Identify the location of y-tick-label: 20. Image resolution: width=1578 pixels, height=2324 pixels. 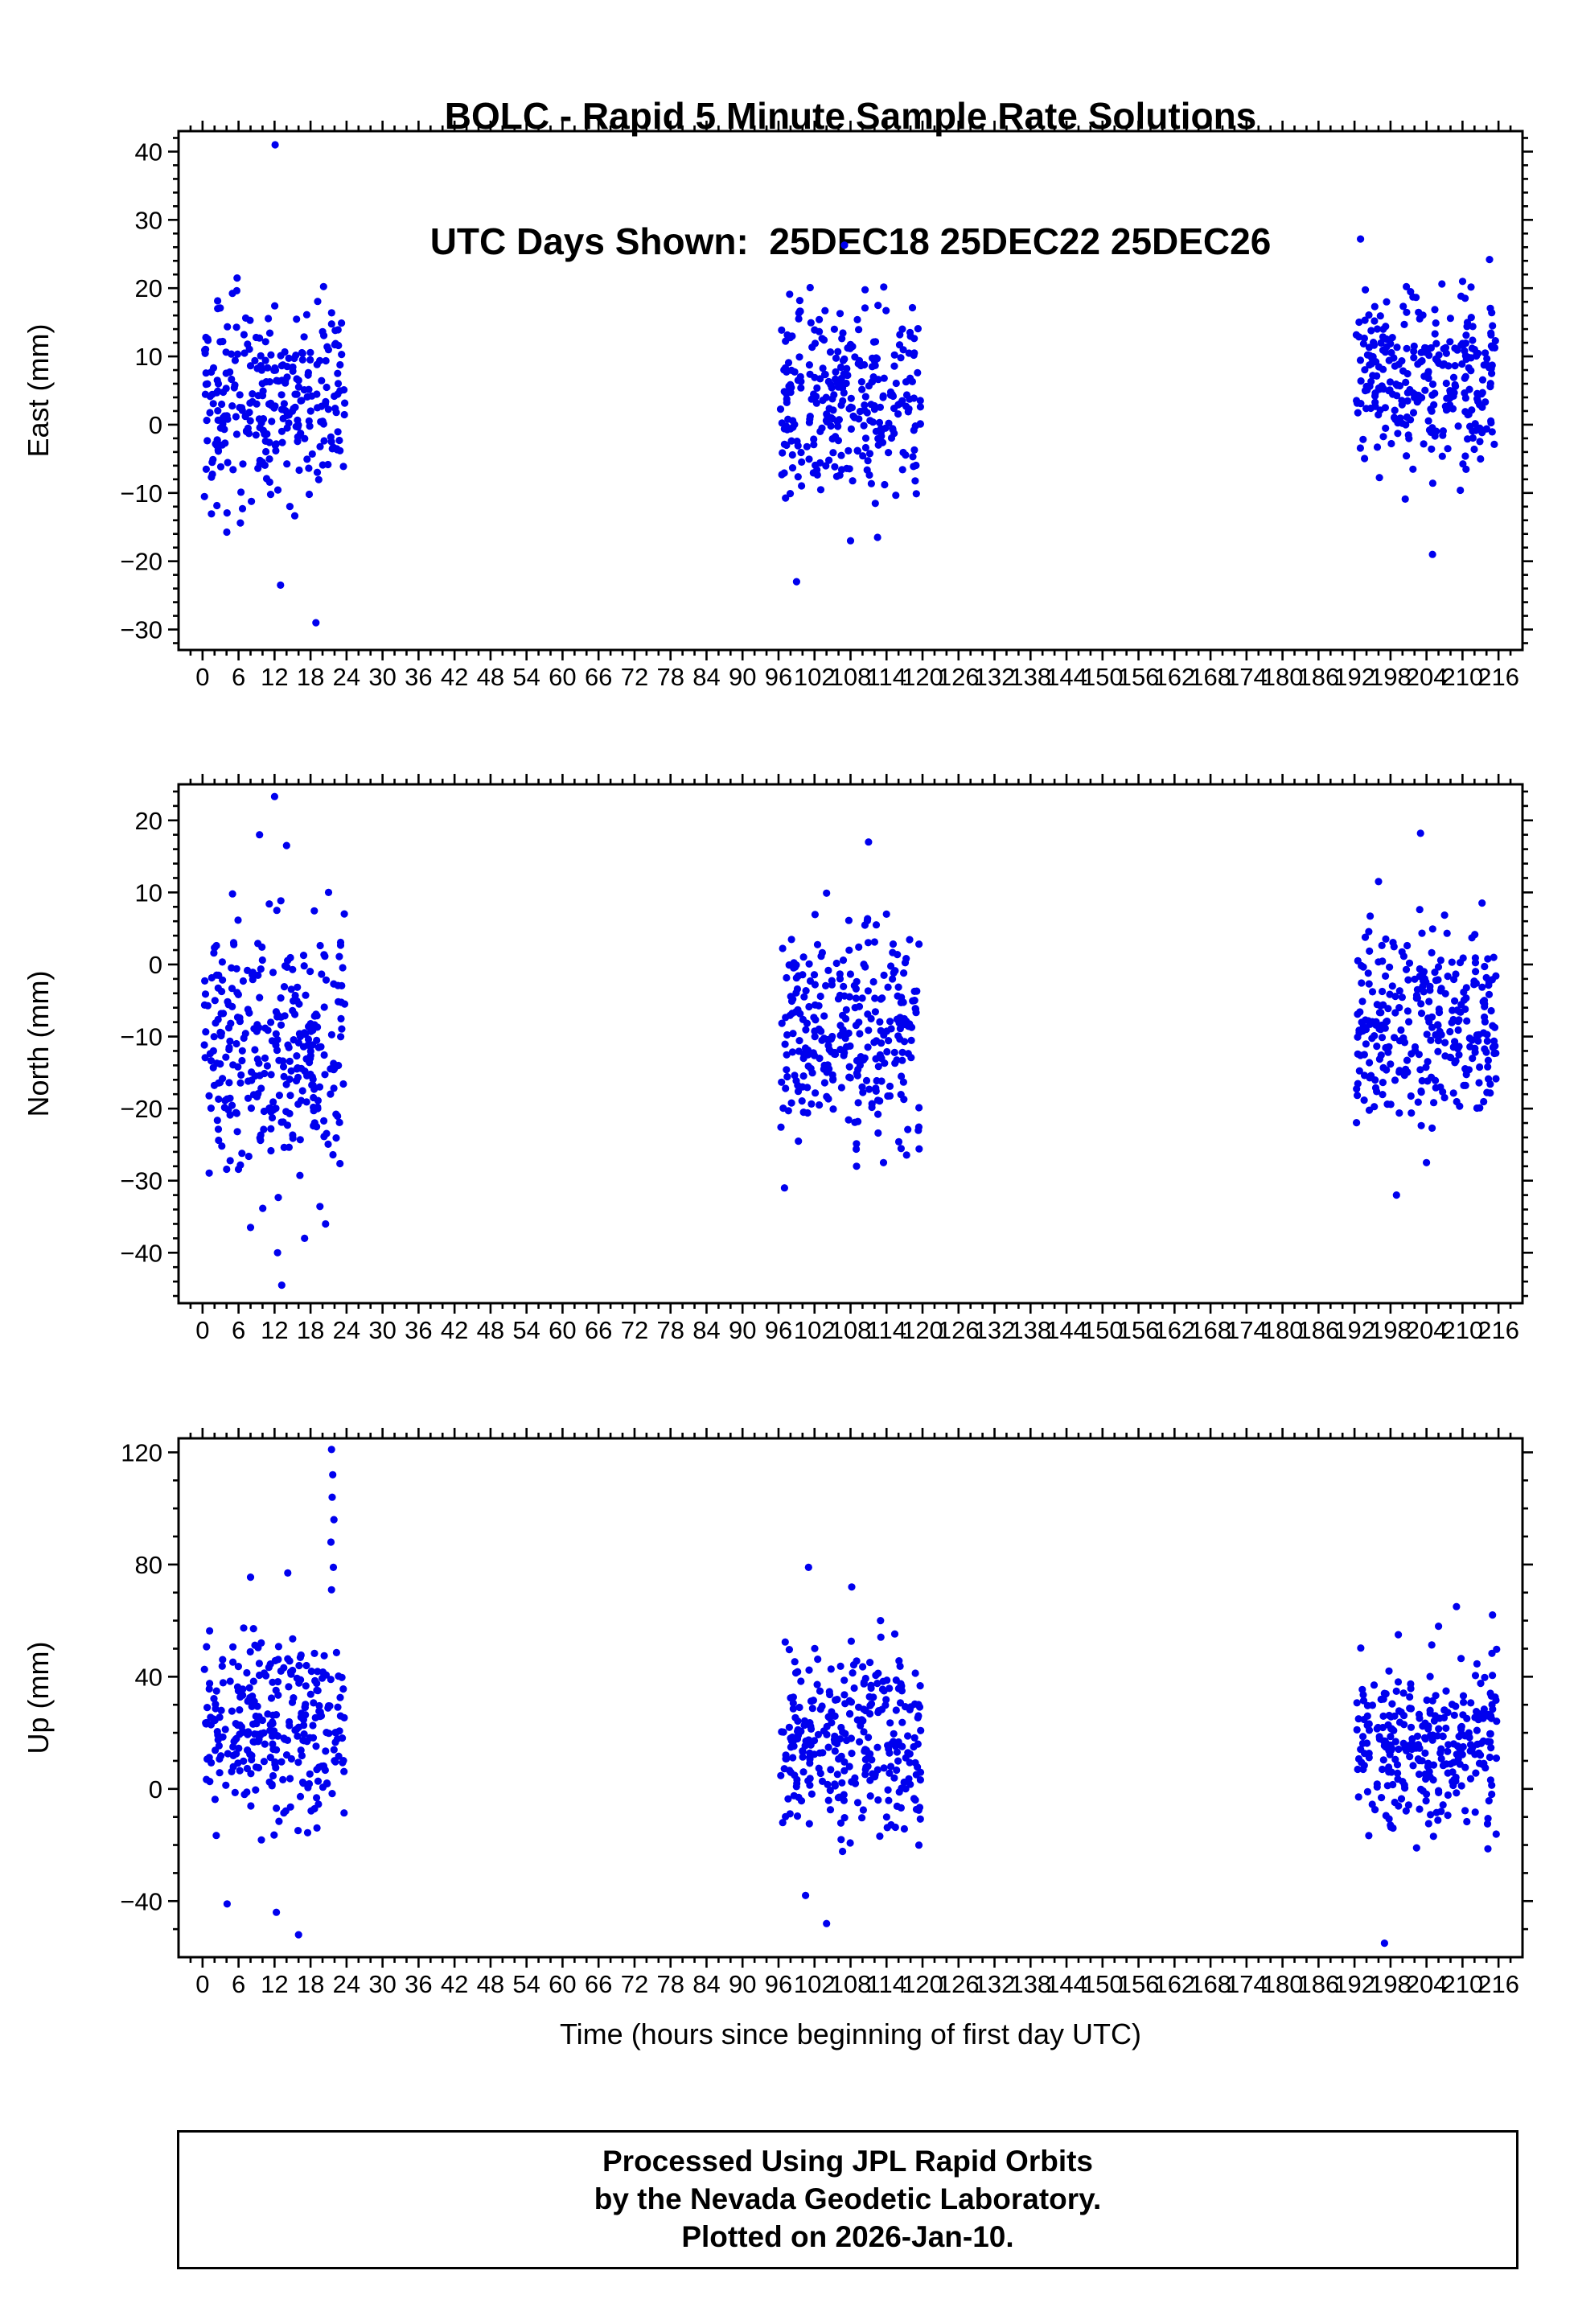
(149, 288).